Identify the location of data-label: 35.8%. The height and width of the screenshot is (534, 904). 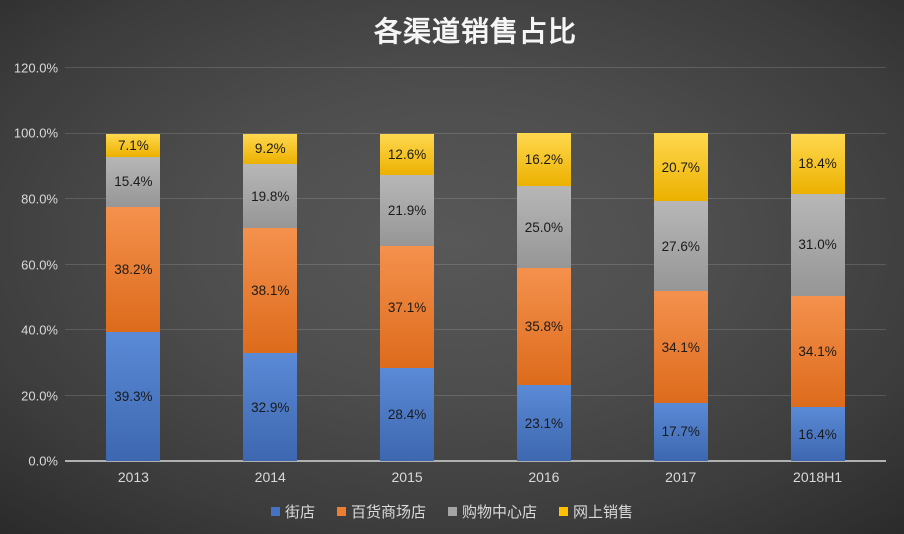
(544, 327).